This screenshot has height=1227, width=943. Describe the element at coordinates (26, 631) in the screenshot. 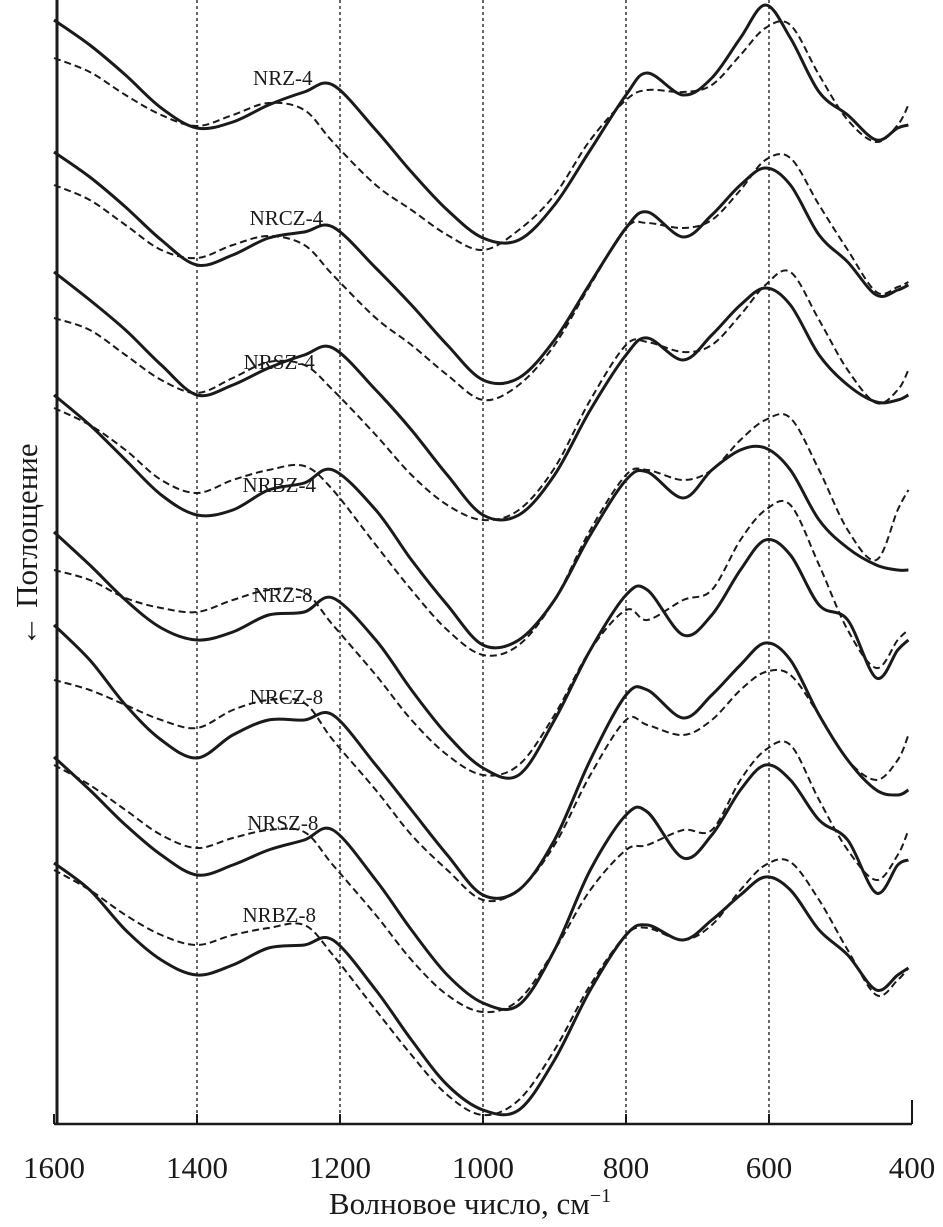

I see `y-axis-arrow: ←` at that location.